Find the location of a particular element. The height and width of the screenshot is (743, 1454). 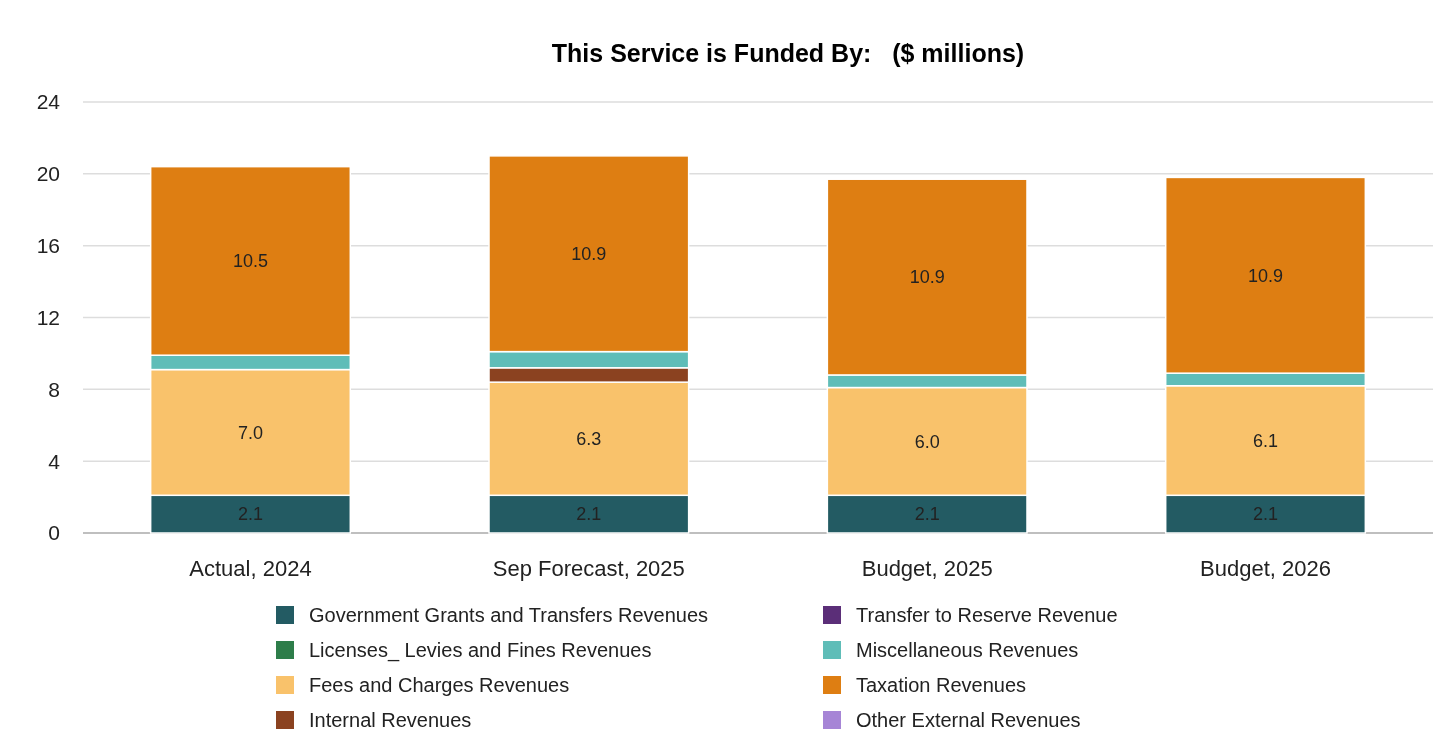

legend-label: Taxation Revenues is located at coordinates (941, 685).